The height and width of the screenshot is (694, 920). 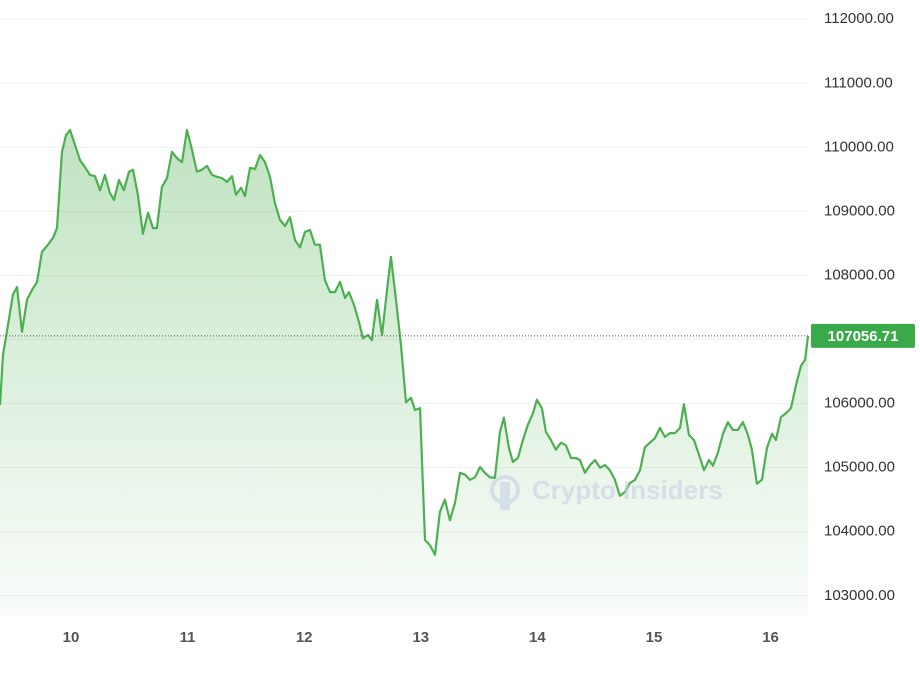 What do you see at coordinates (537, 637) in the screenshot?
I see `x-tick-label: 14` at bounding box center [537, 637].